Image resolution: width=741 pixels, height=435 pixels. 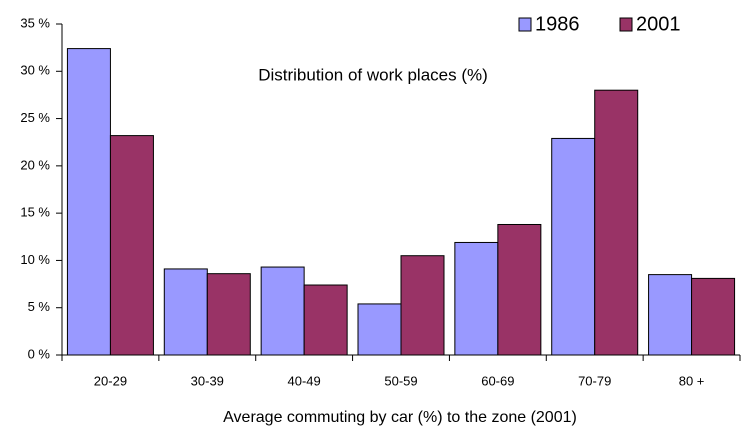 I want to click on x-tick-label: 20-29, so click(x=110, y=380).